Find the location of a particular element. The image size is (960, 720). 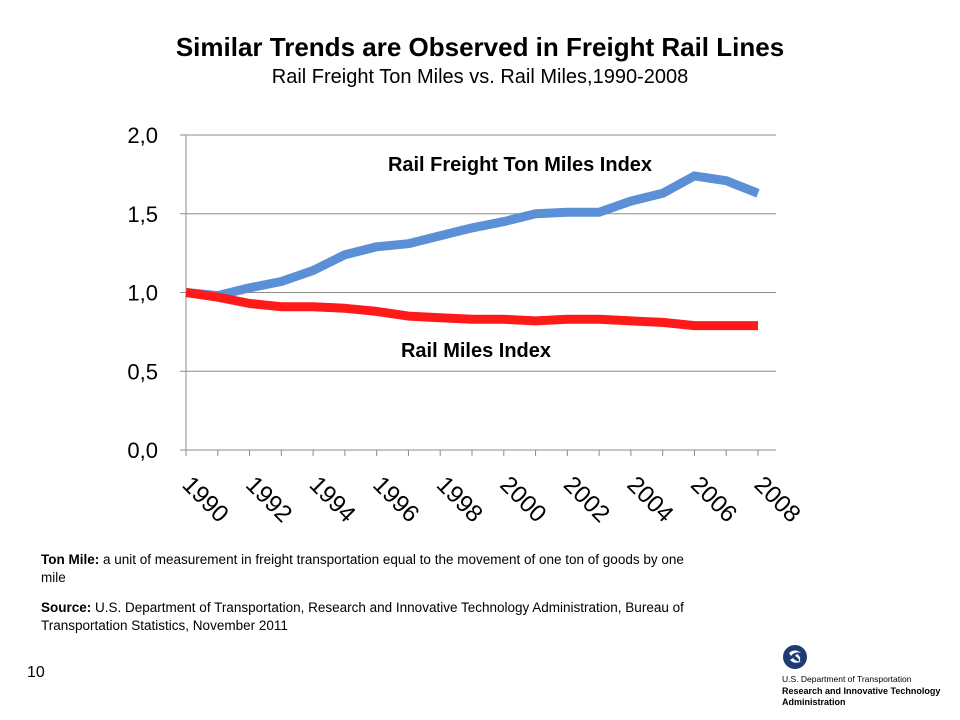

x-tick-label: 1998 is located at coordinates (459, 499).